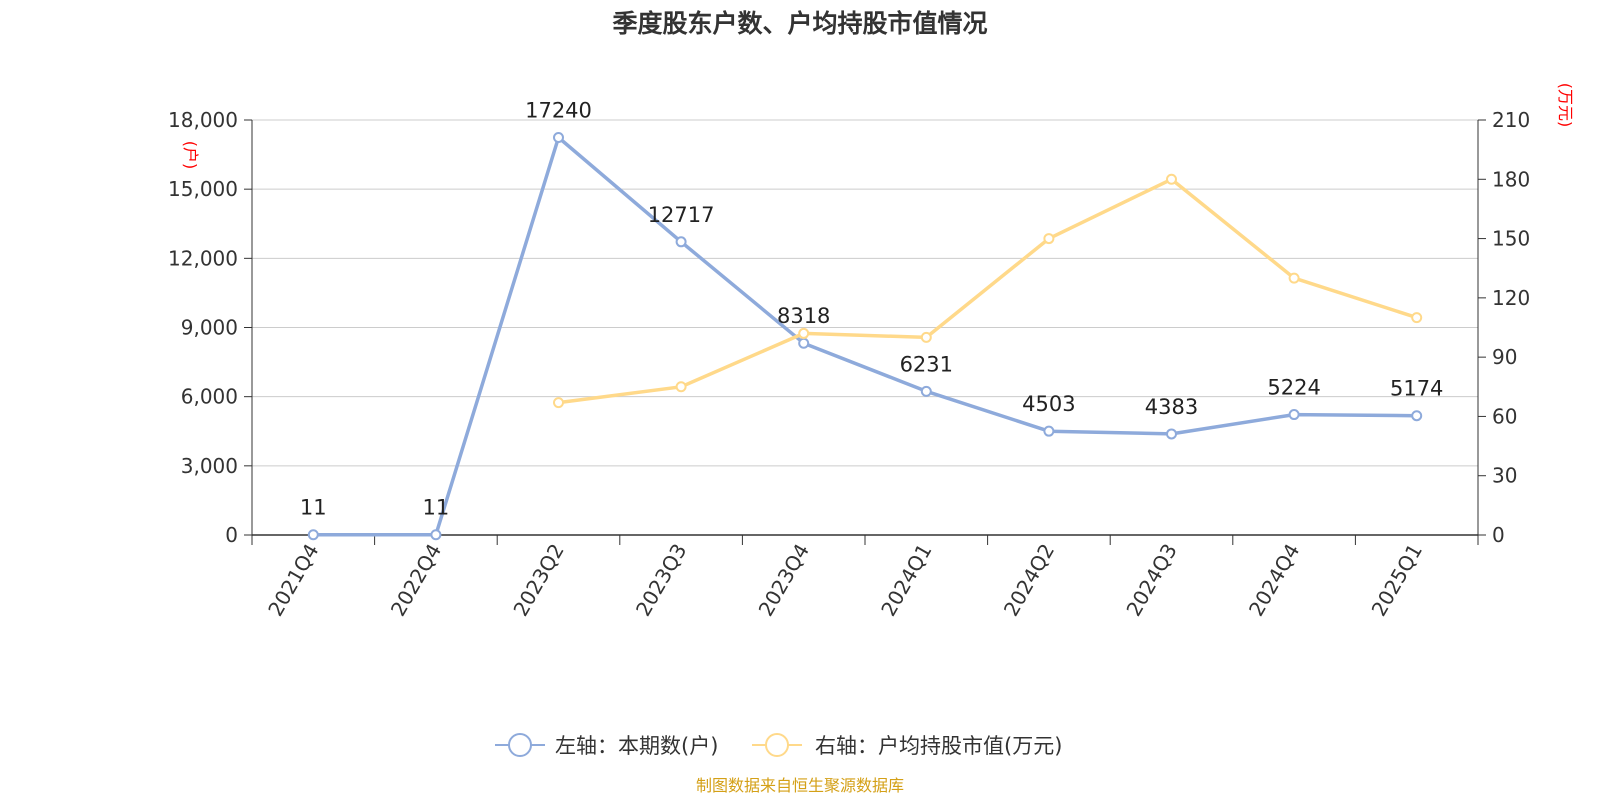 The width and height of the screenshot is (1600, 804). What do you see at coordinates (209, 328) in the screenshot?
I see `left-tick-label: 9,000` at bounding box center [209, 328].